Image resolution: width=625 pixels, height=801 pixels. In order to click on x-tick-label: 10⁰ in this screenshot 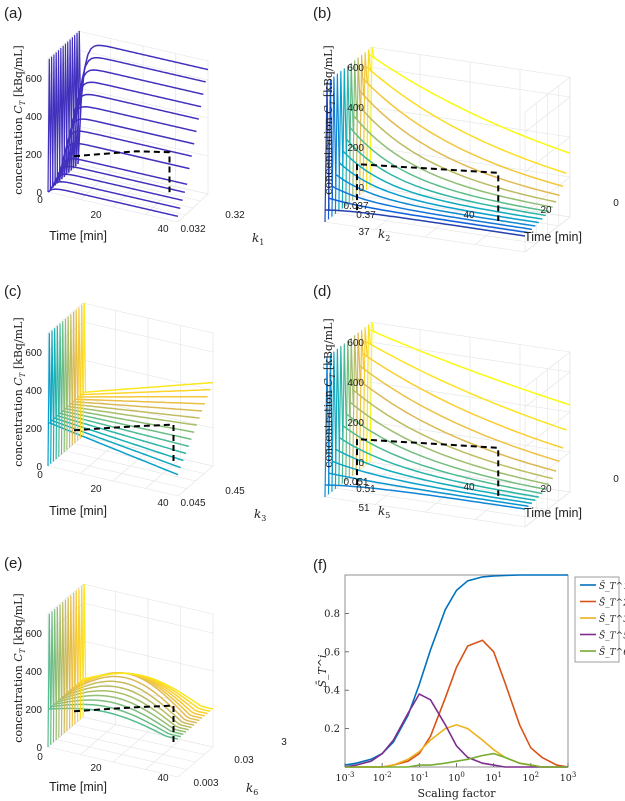, I will do `click(456, 777)`.